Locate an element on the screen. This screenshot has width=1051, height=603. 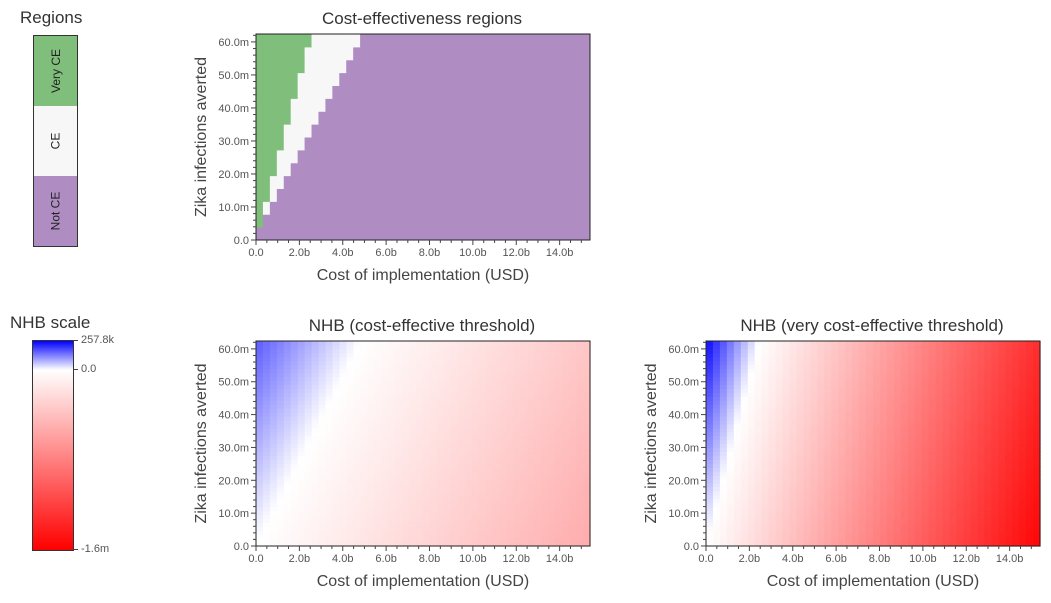
tick is located at coordinates (75, 549).